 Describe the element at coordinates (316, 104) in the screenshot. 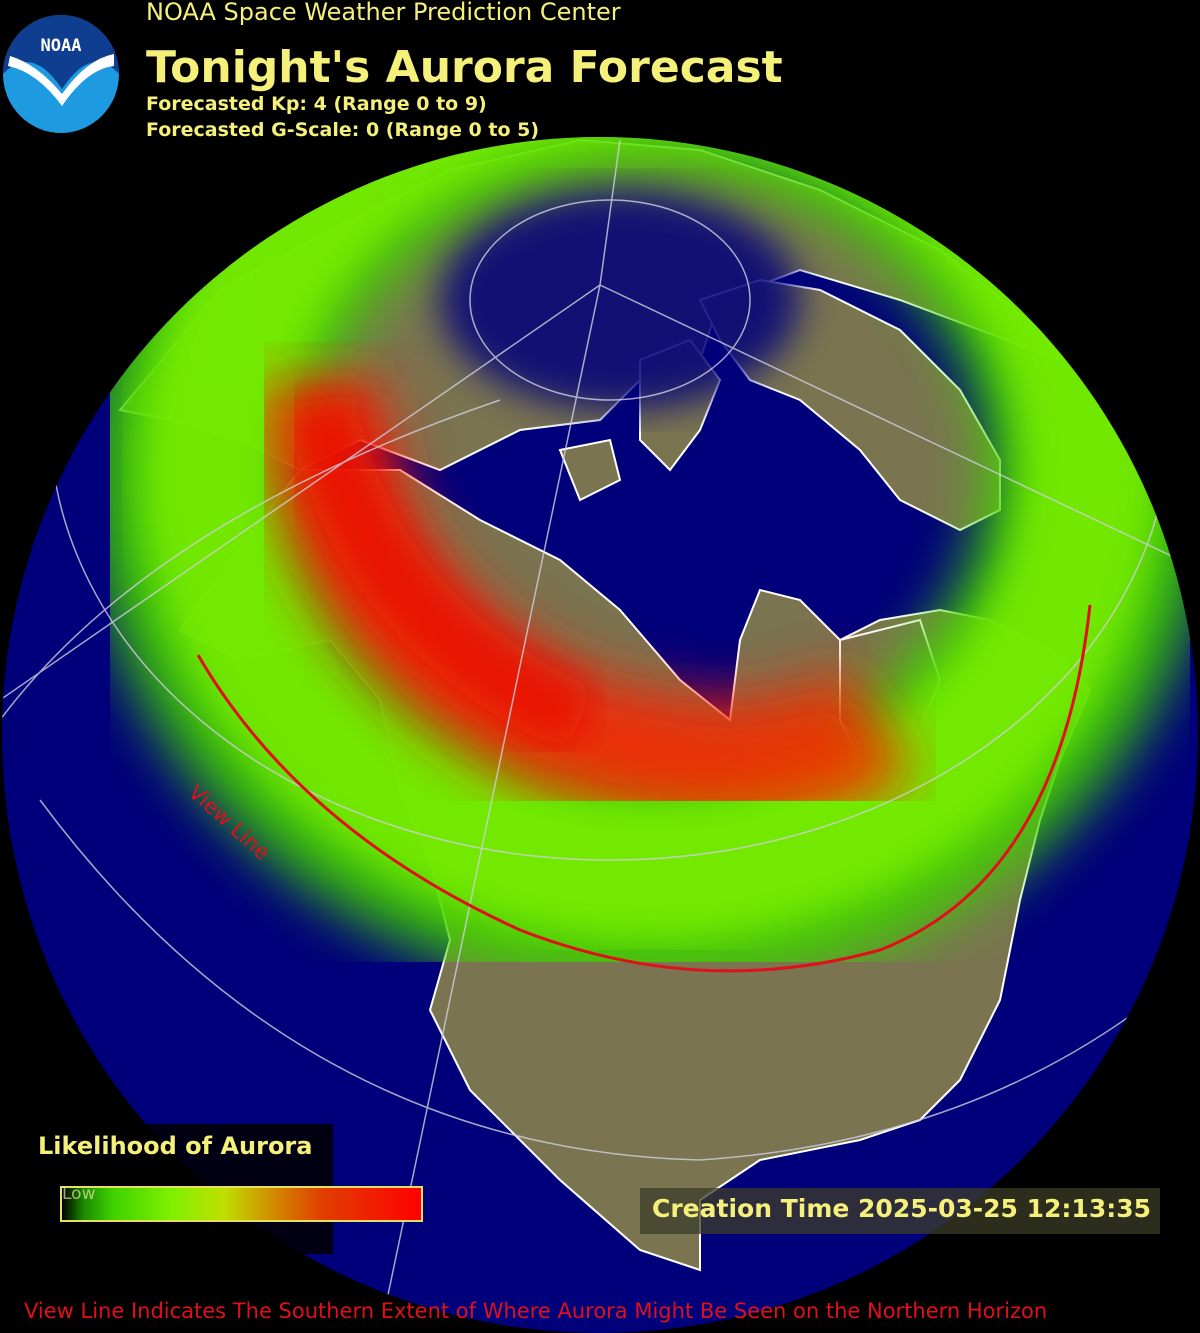

I see `kp-forecast: Forecasted Kp: 4 (Range 0 to 9)` at that location.